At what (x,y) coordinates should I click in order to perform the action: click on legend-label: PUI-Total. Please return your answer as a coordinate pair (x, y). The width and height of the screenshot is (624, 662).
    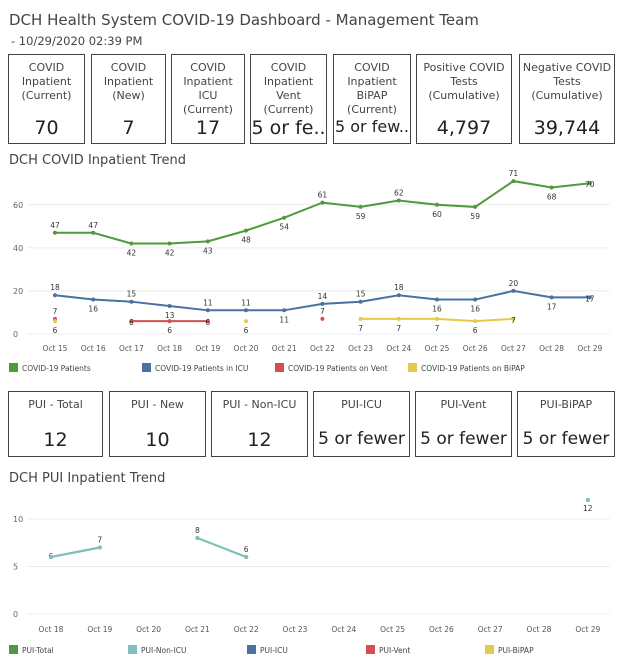
    Looking at the image, I should click on (38, 650).